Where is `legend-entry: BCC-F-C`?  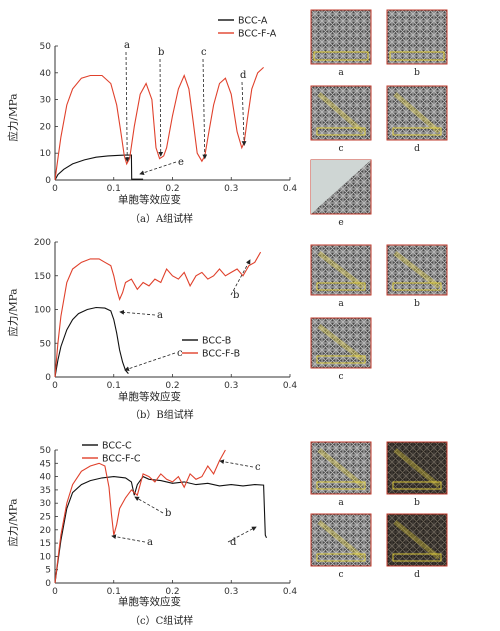 legend-entry: BCC-F-C is located at coordinates (121, 459).